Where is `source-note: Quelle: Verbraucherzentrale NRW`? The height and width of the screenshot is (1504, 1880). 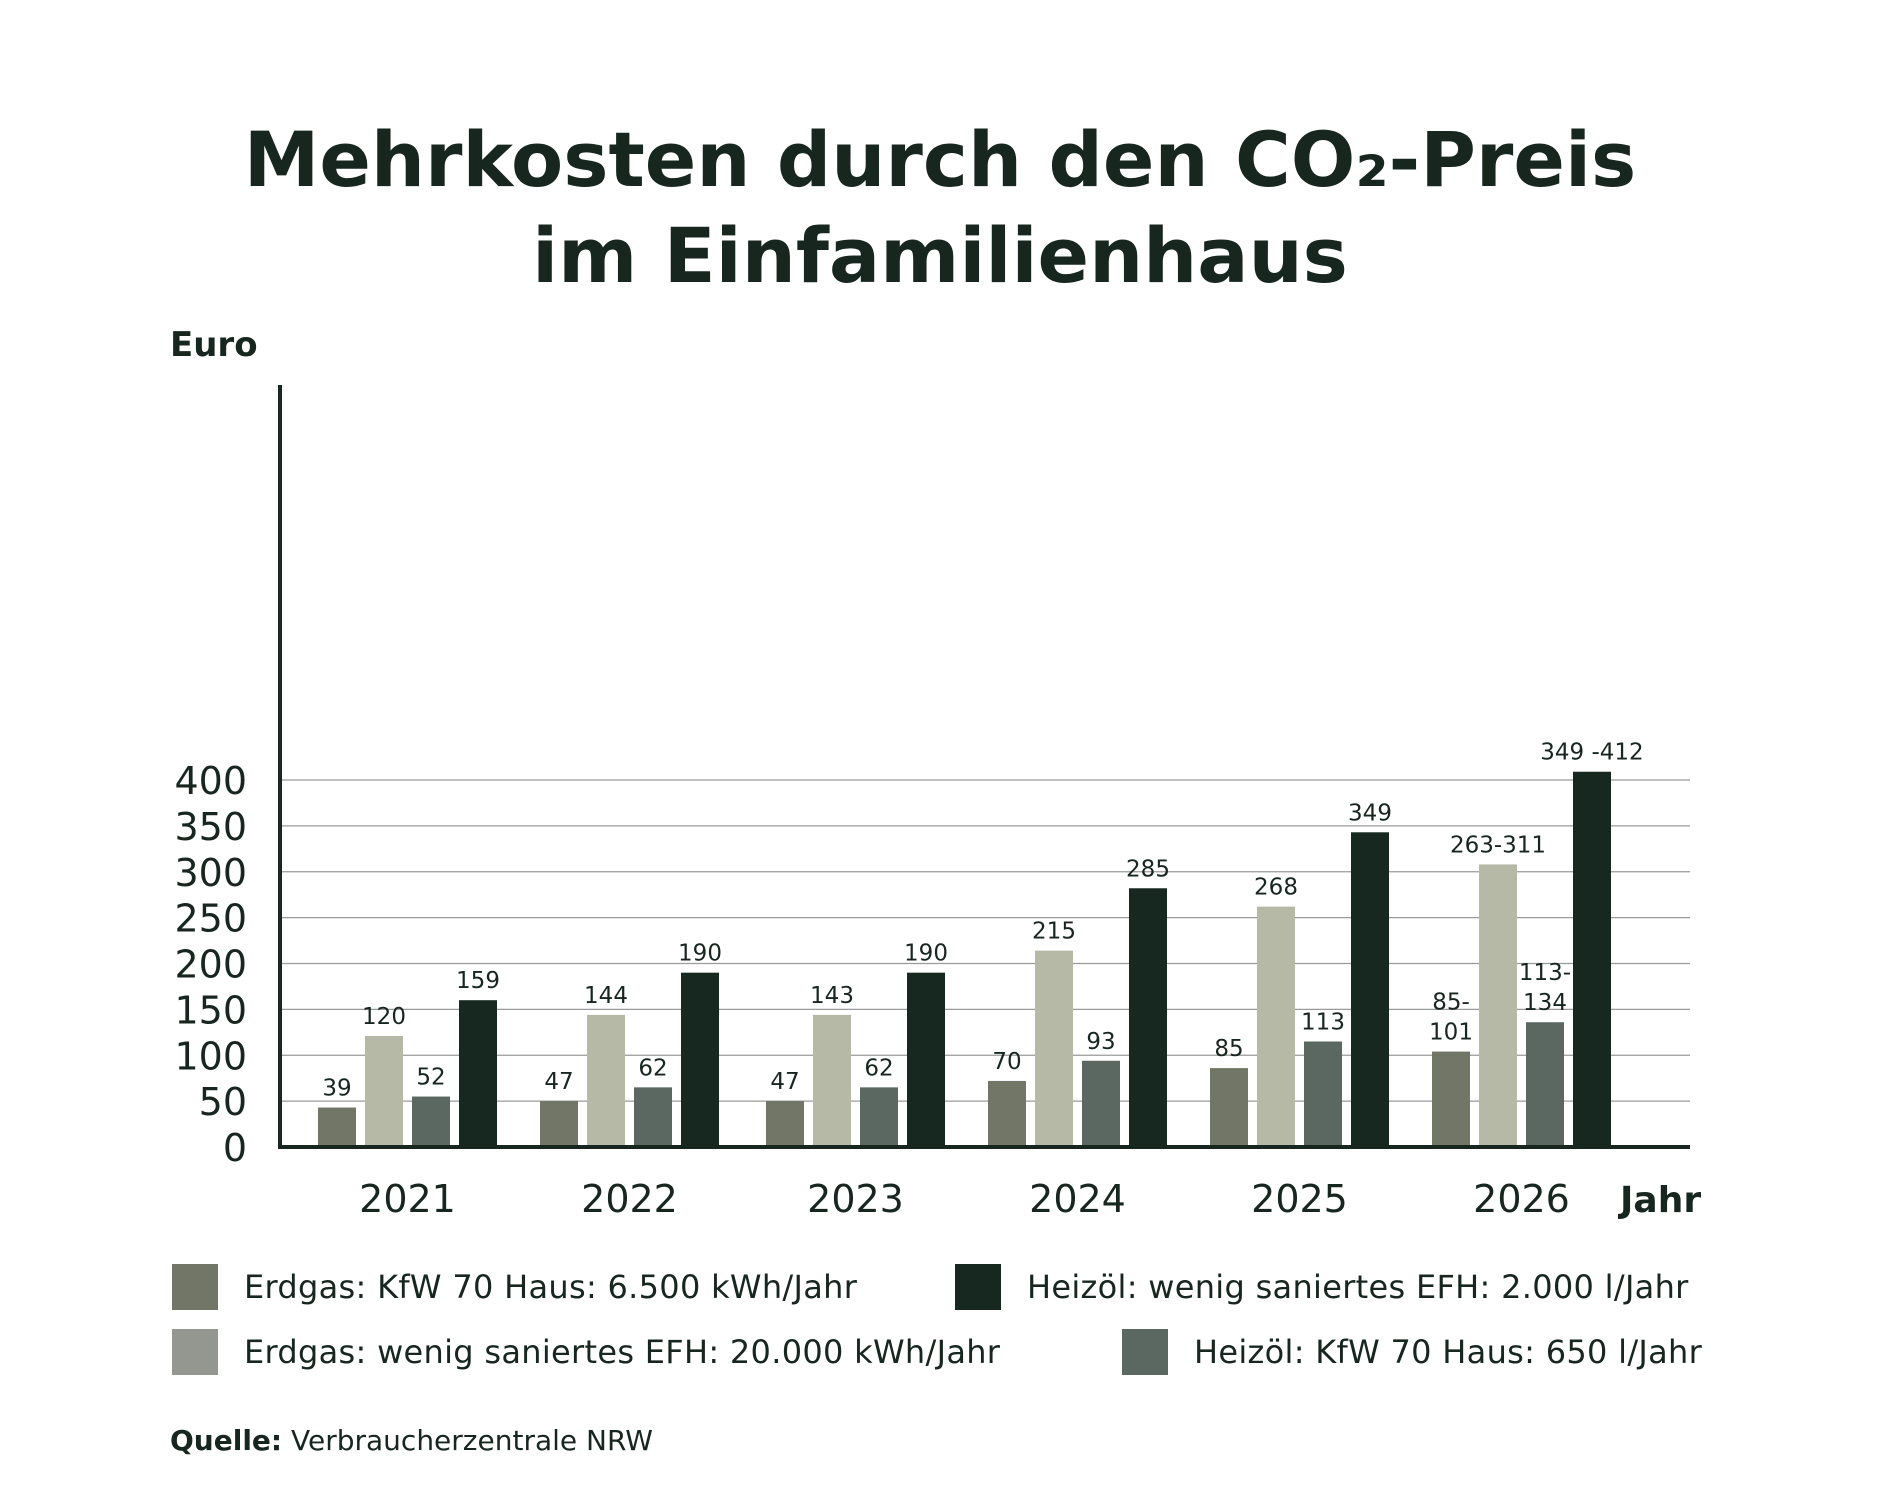
source-note: Quelle: Verbraucherzentrale NRW is located at coordinates (411, 1440).